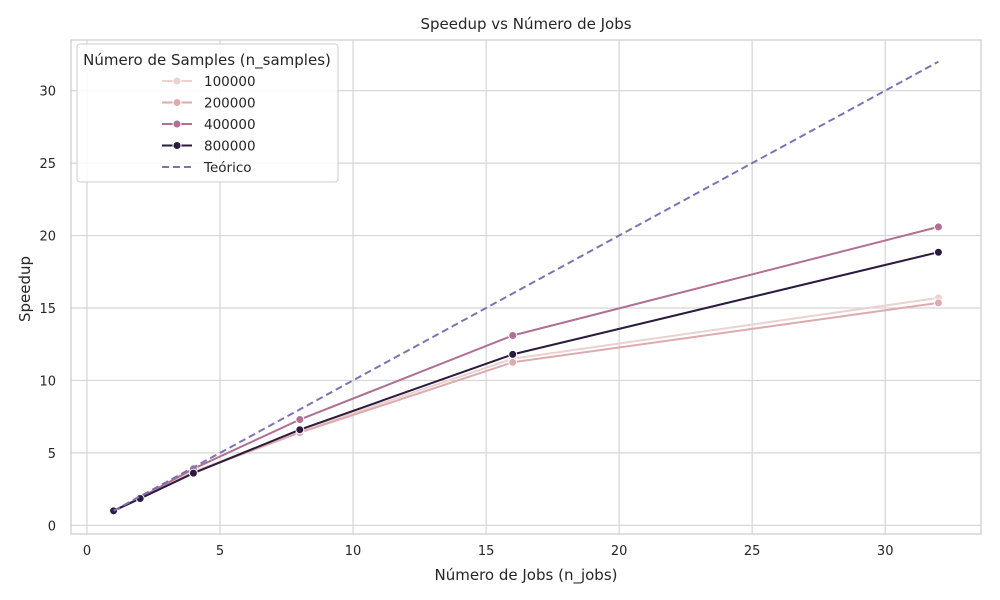 The width and height of the screenshot is (1000, 600). I want to click on x-tick-label: 10, so click(353, 551).